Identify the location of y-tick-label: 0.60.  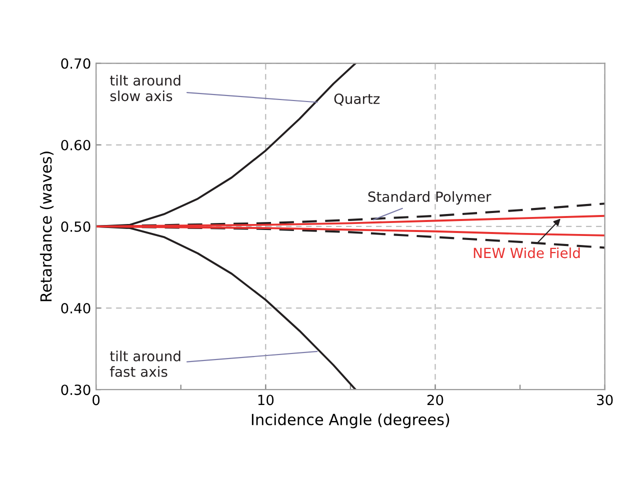
(75, 145).